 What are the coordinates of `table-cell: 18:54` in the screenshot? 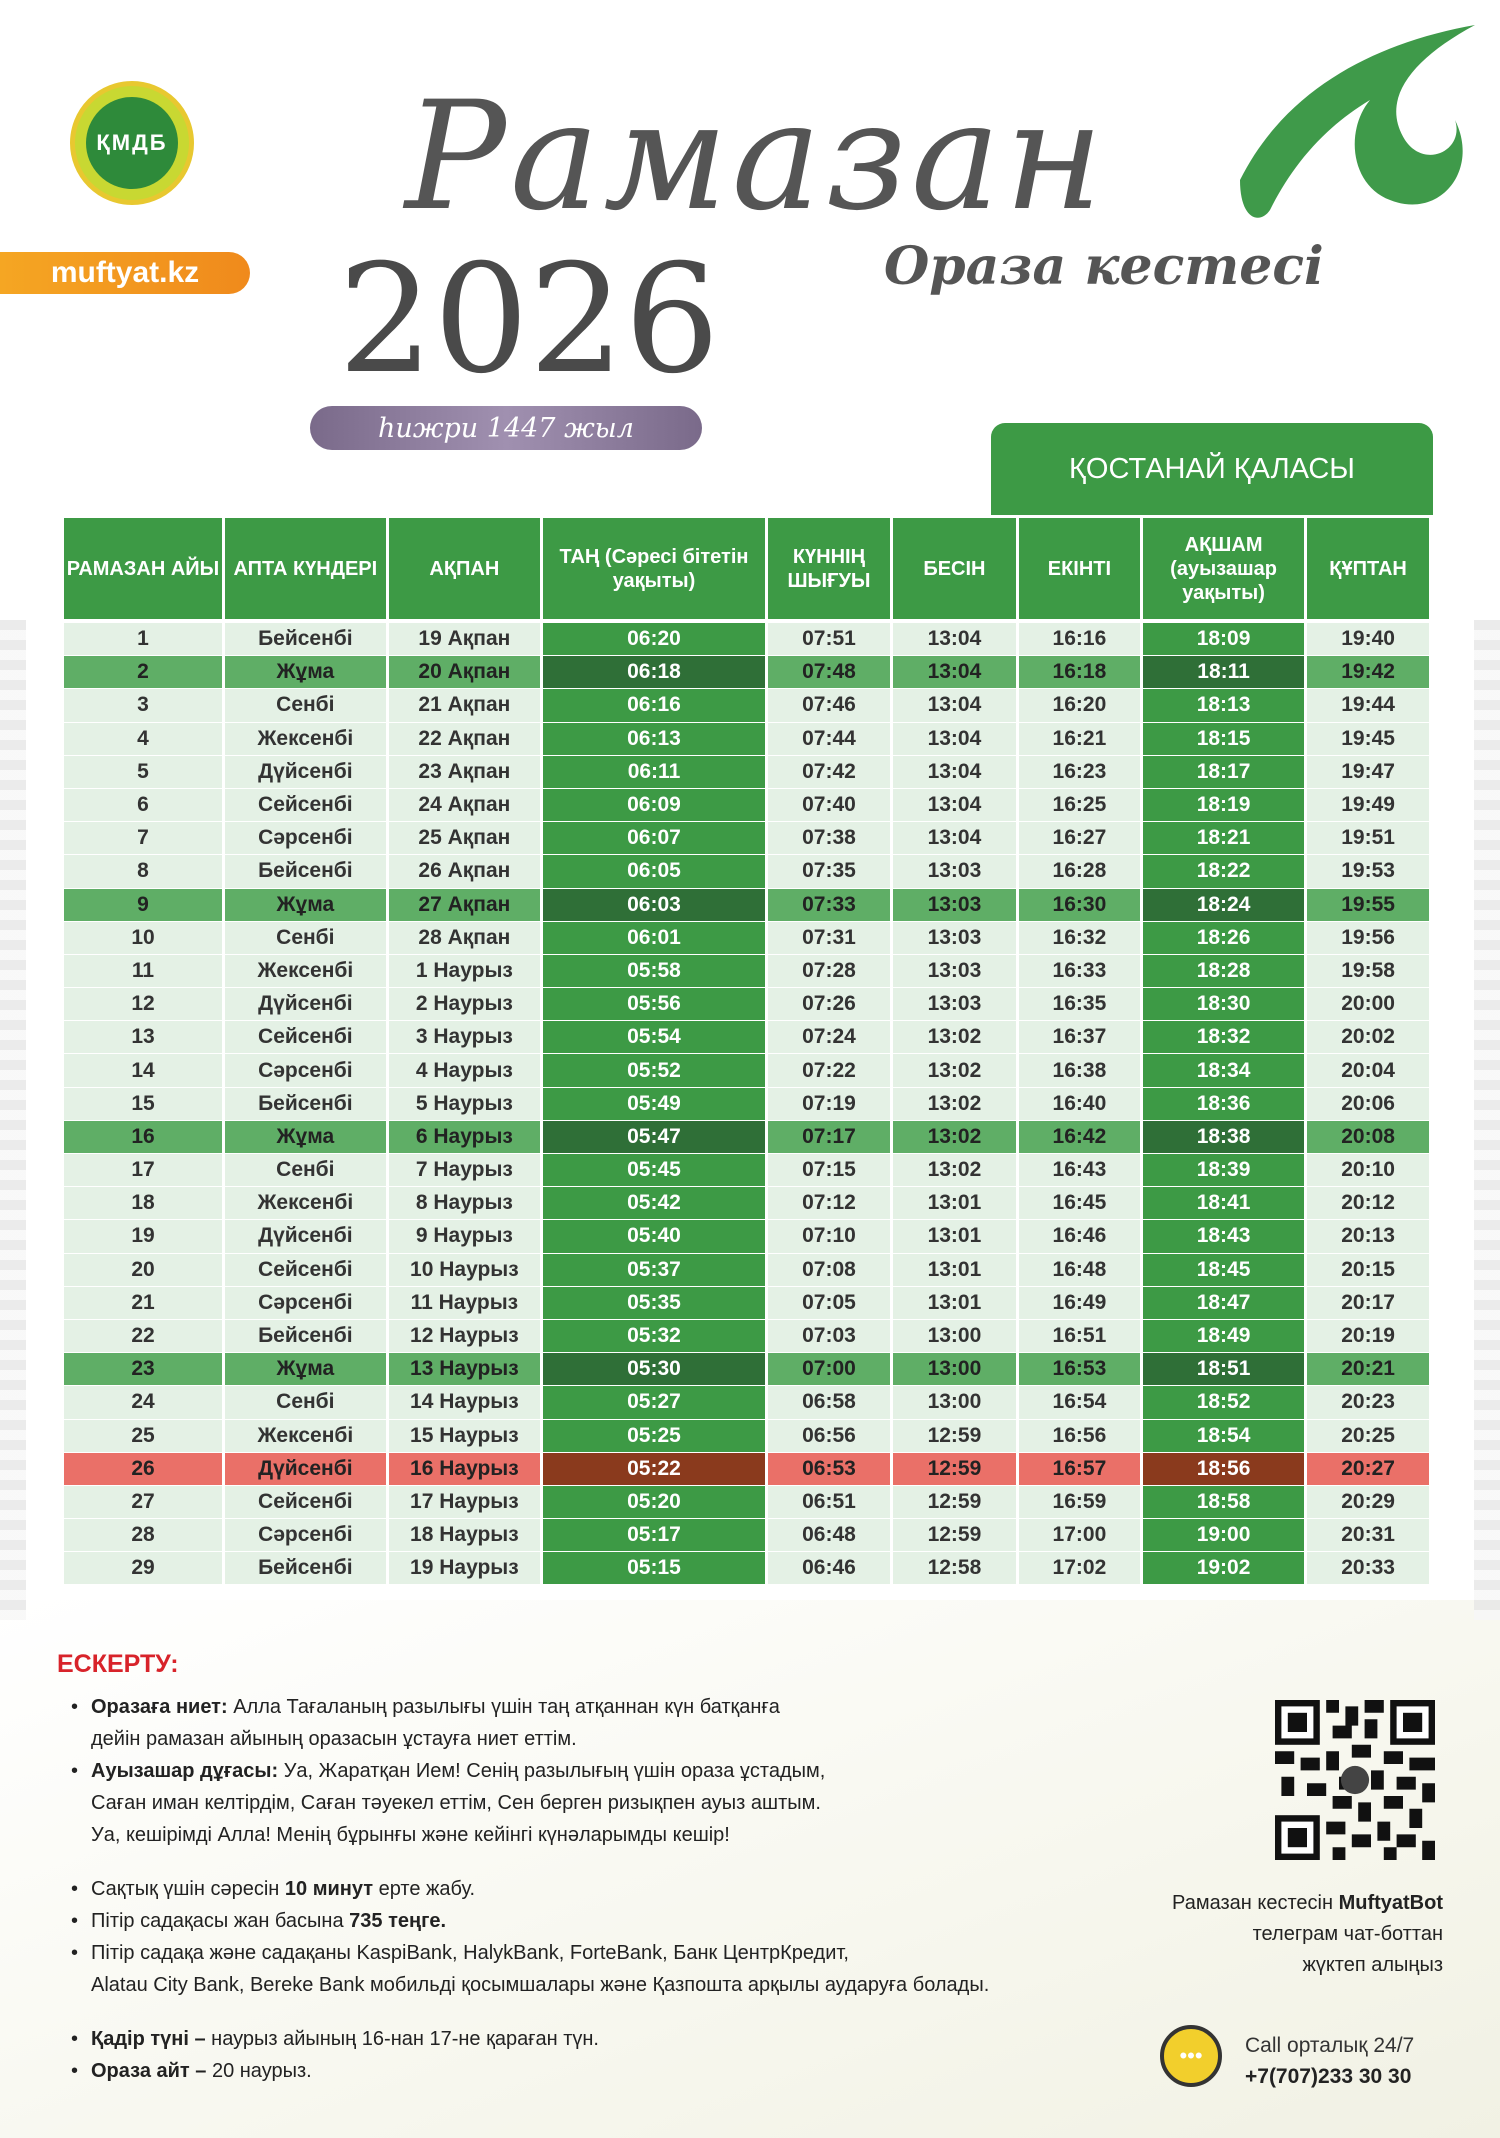 It's located at (1223, 1436).